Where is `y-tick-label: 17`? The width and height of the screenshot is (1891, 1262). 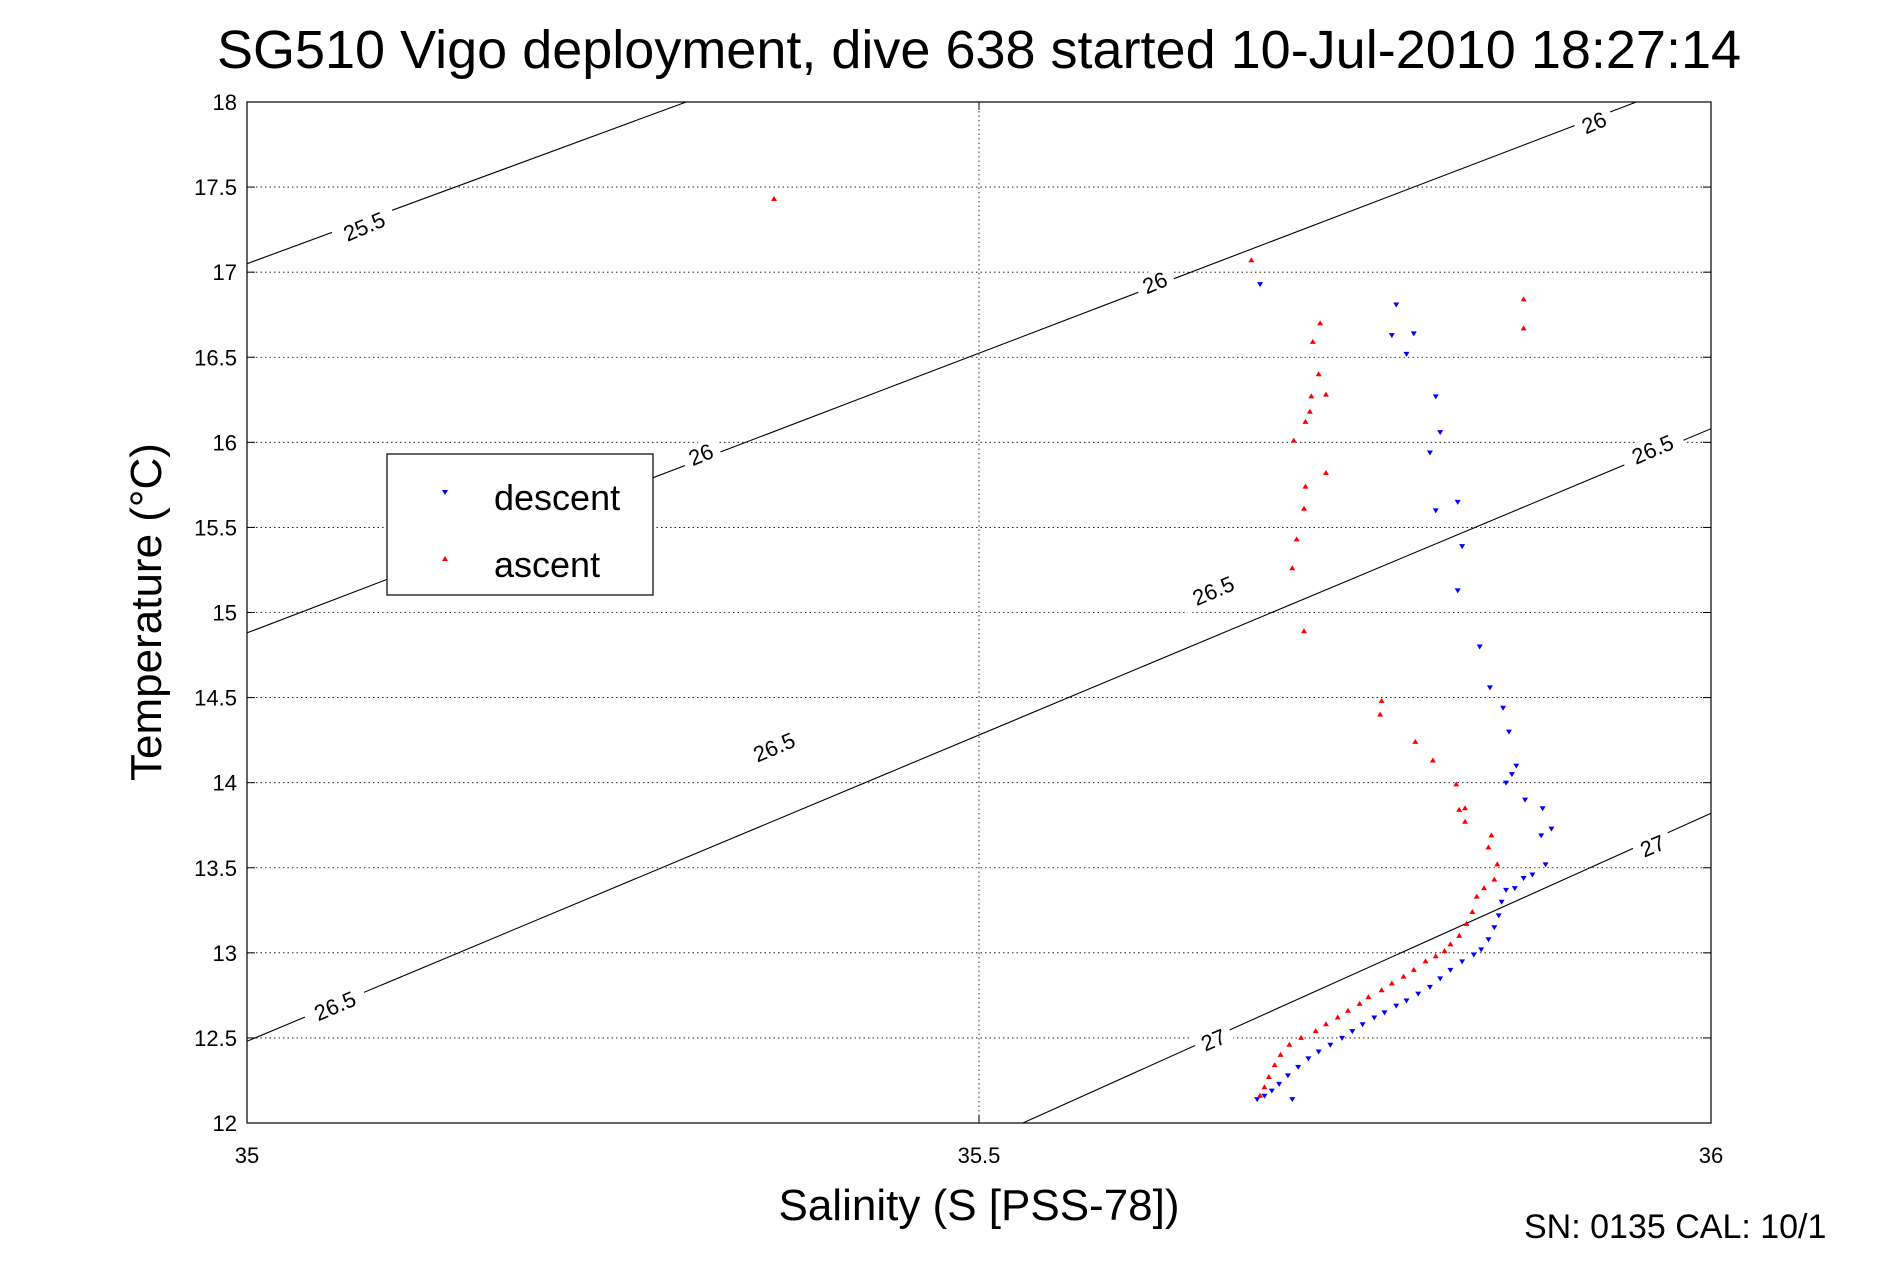
y-tick-label: 17 is located at coordinates (225, 272).